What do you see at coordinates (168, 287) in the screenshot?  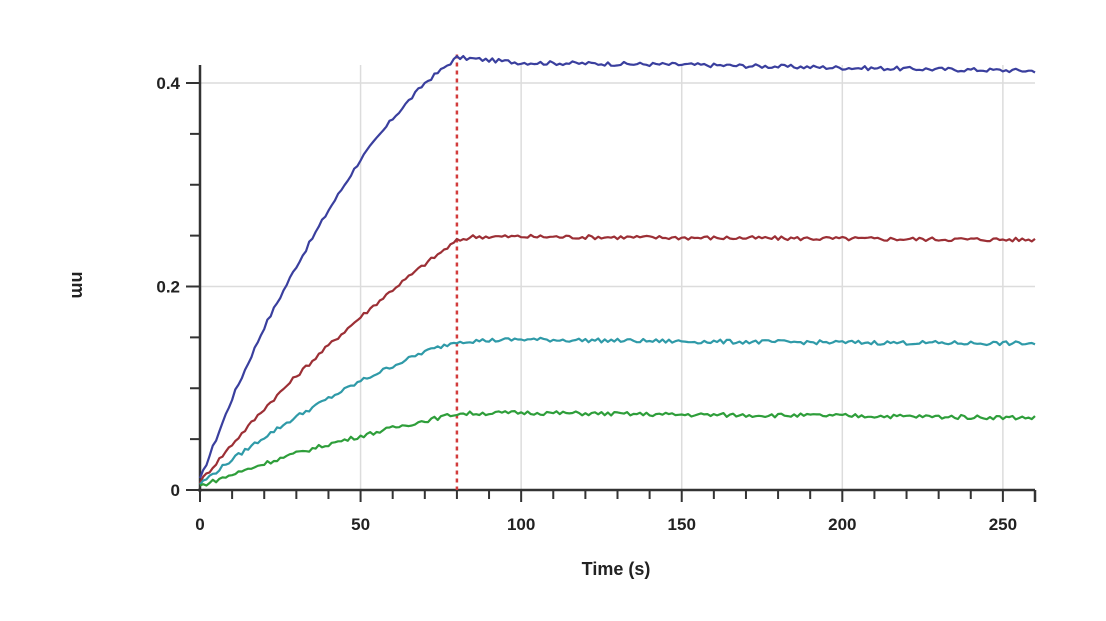 I see `y-tick-label: 0.2` at bounding box center [168, 287].